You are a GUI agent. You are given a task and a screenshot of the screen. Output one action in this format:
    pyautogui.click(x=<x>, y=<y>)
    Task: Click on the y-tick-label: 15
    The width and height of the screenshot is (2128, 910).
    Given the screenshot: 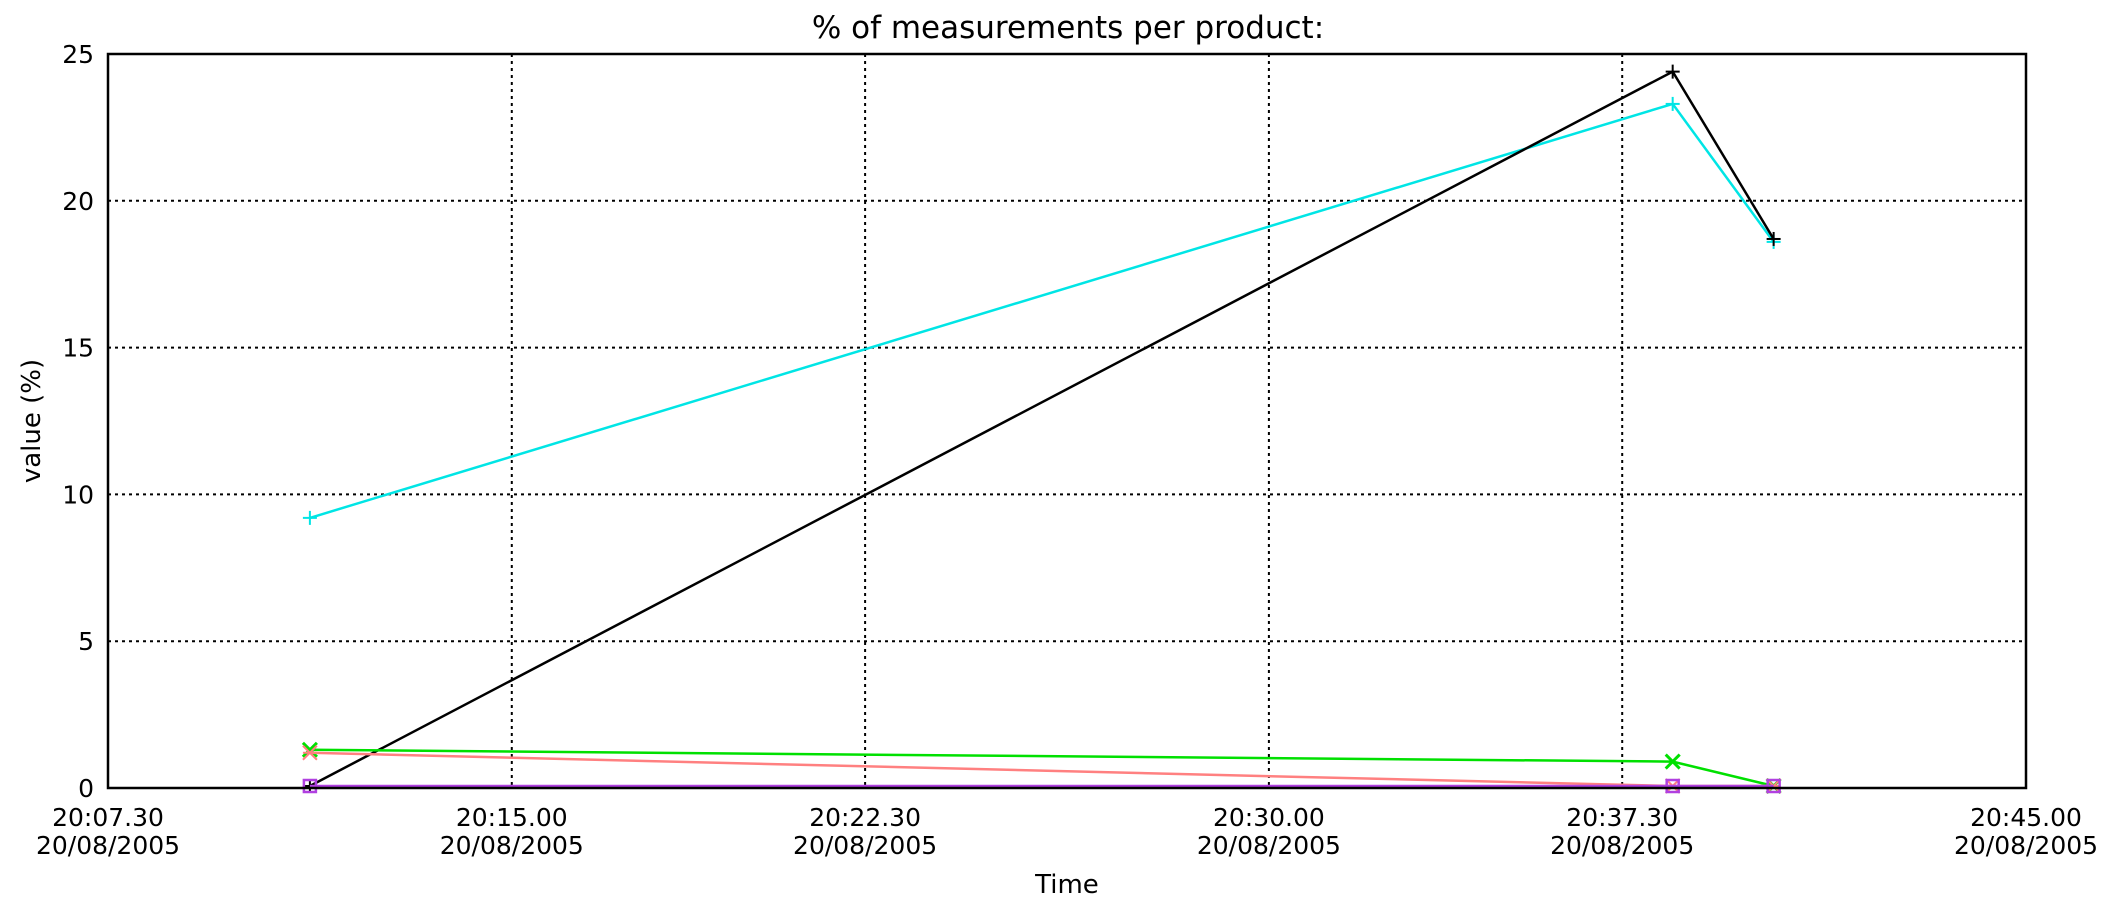 What is the action you would take?
    pyautogui.click(x=78, y=348)
    